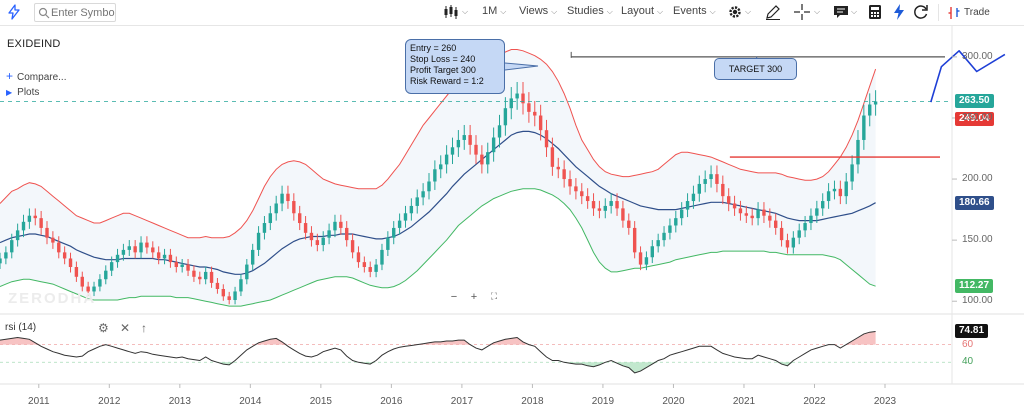  I want to click on settings-chevron-icon: ⌵, so click(748, 11).